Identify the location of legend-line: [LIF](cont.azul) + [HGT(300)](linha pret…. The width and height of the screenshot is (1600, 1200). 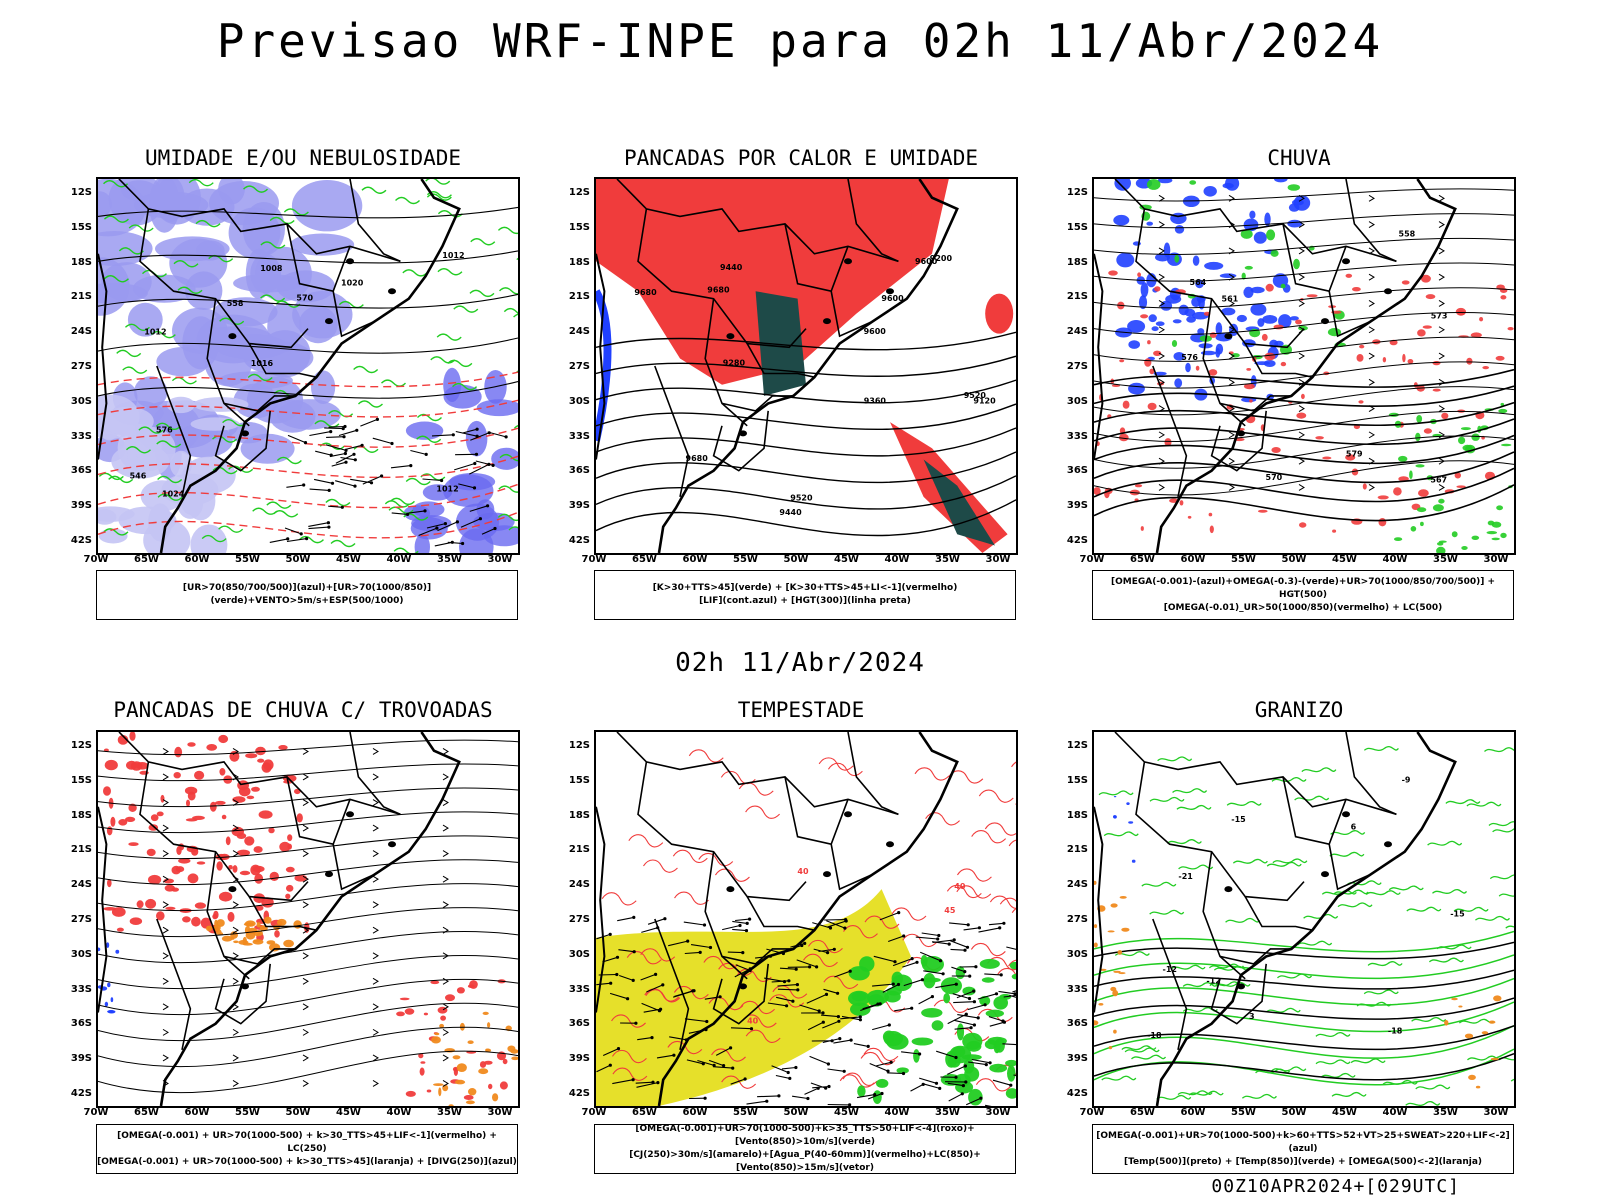
(805, 601).